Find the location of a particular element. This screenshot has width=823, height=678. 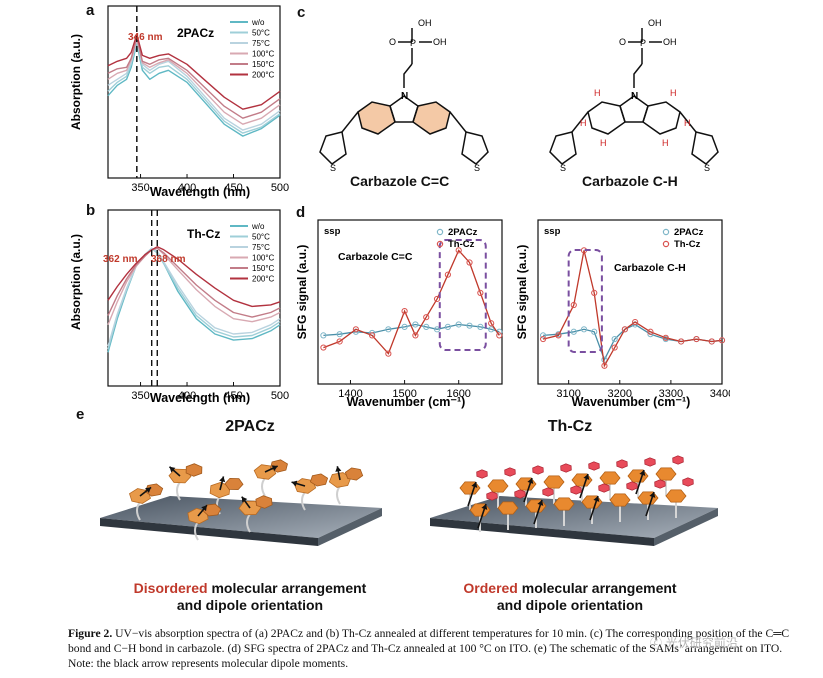

caption-label: Figure 2. is located at coordinates (90, 633).